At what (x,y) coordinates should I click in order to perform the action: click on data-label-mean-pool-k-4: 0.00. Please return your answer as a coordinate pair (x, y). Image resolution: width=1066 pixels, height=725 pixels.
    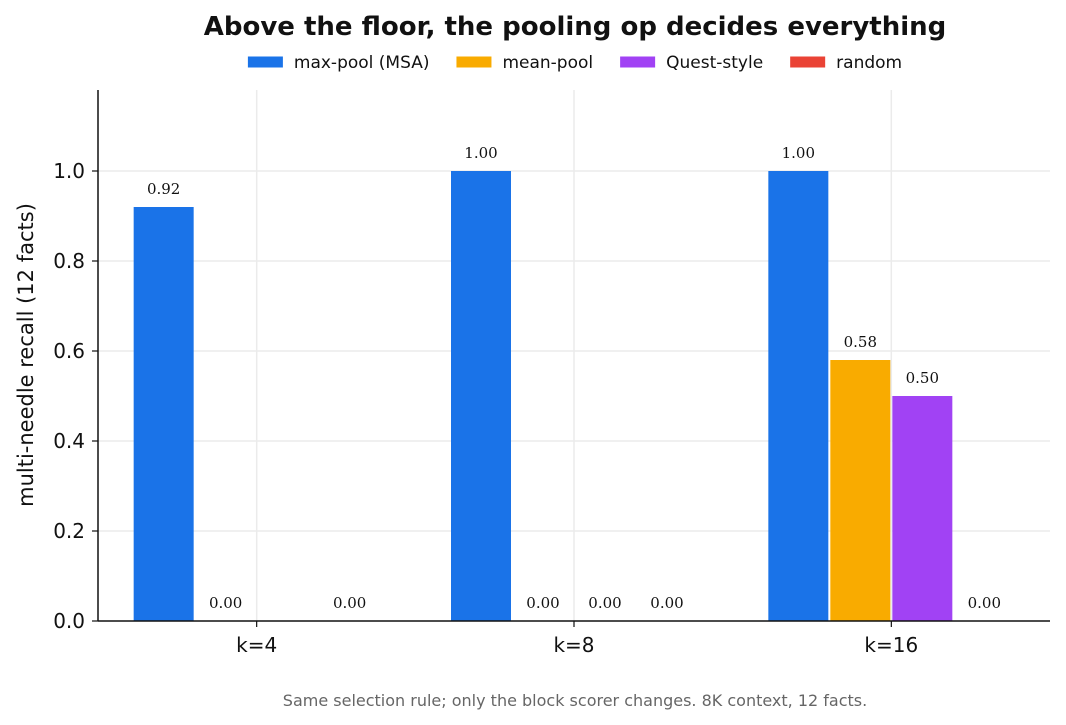
    Looking at the image, I should click on (225, 603).